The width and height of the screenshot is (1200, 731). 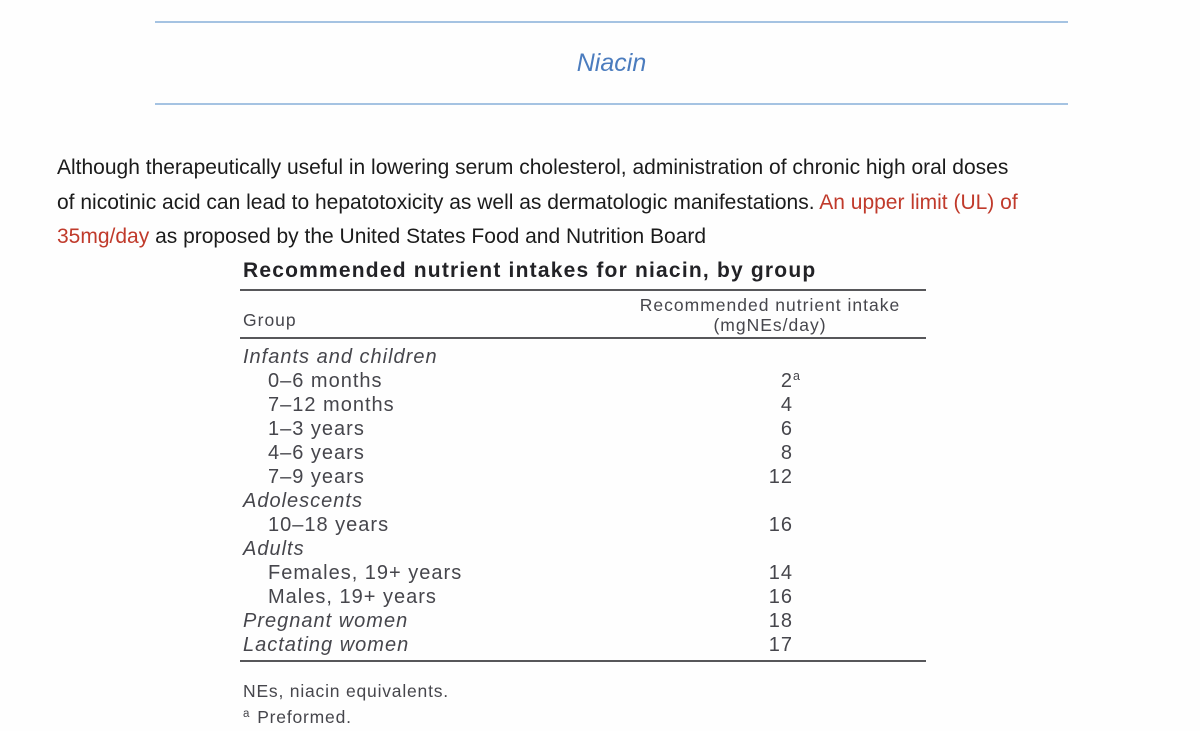 I want to click on intake-value: 6, so click(x=786, y=429).